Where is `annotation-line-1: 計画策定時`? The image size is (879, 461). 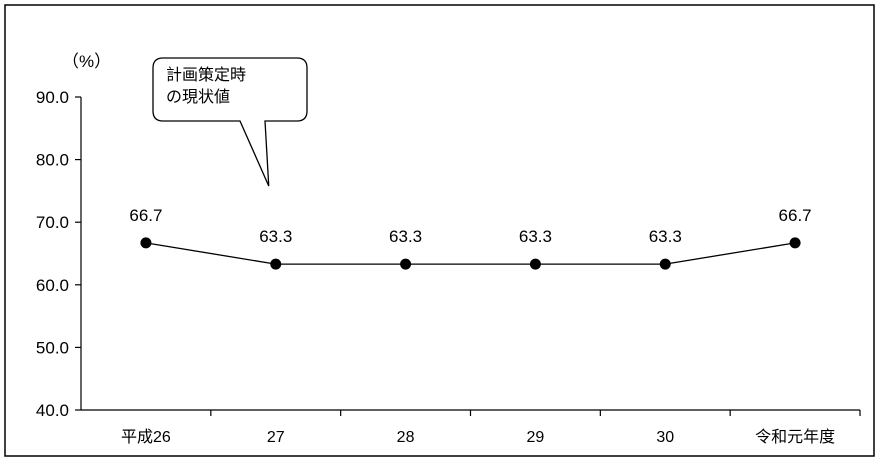
annotation-line-1: 計画策定時 is located at coordinates (206, 74).